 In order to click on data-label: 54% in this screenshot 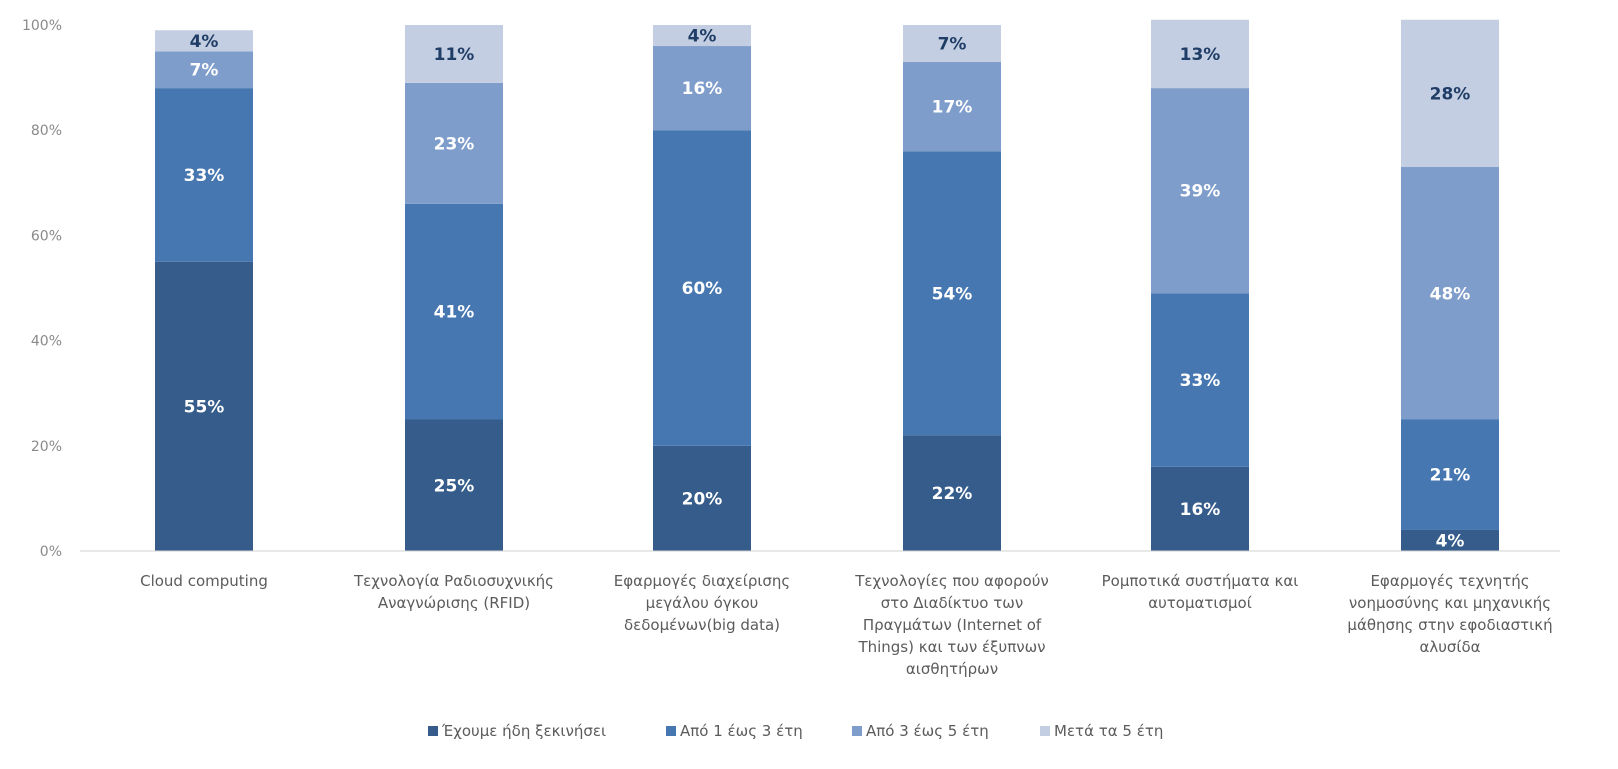, I will do `click(952, 294)`.